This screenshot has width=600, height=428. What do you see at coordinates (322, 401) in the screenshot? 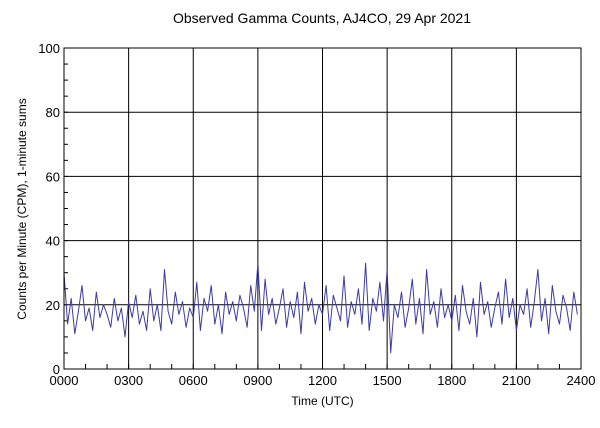
I see `x-axis-label: Time (UTC)` at bounding box center [322, 401].